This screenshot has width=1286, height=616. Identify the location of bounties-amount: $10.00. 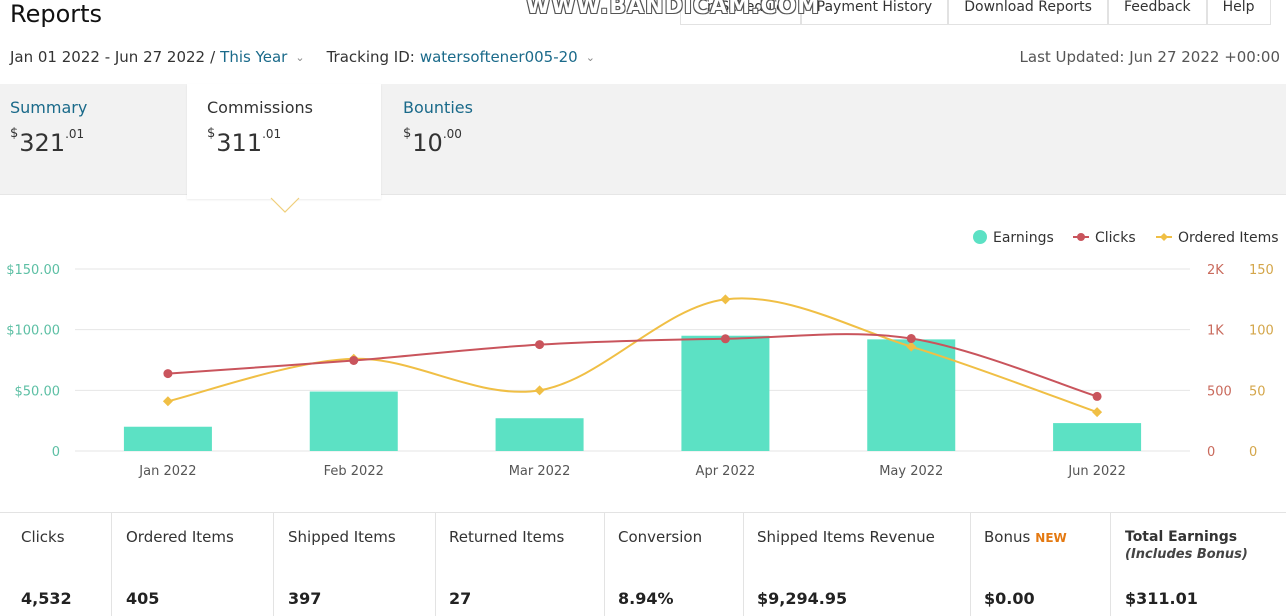
(487, 141).